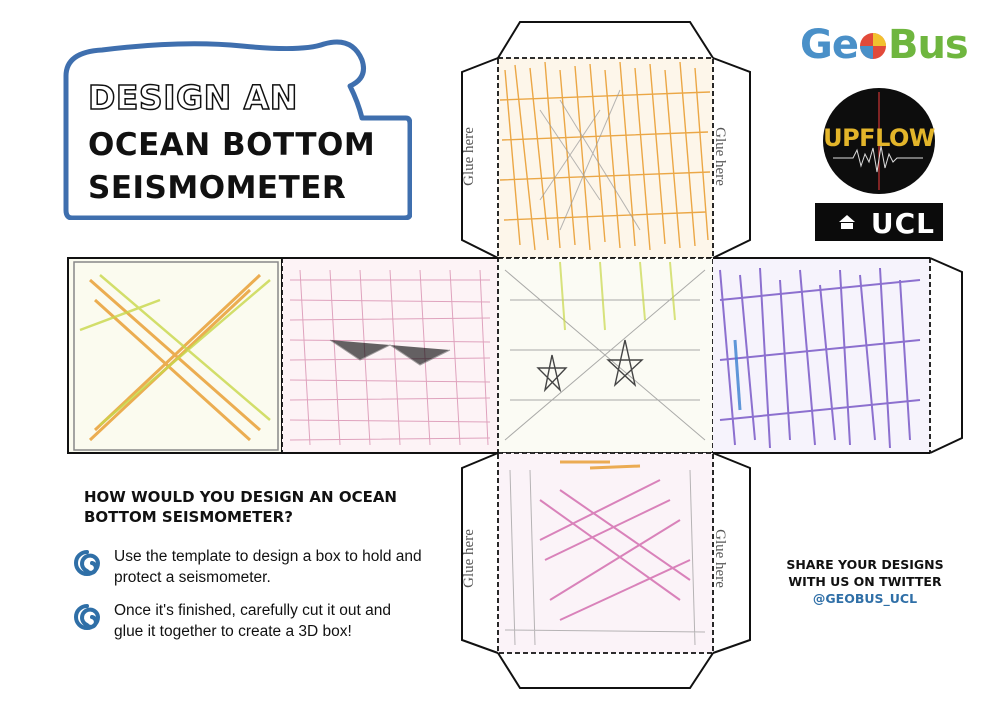 This screenshot has height=707, width=1000. I want to click on upflow-logo-text: UPFLOW, so click(879, 138).